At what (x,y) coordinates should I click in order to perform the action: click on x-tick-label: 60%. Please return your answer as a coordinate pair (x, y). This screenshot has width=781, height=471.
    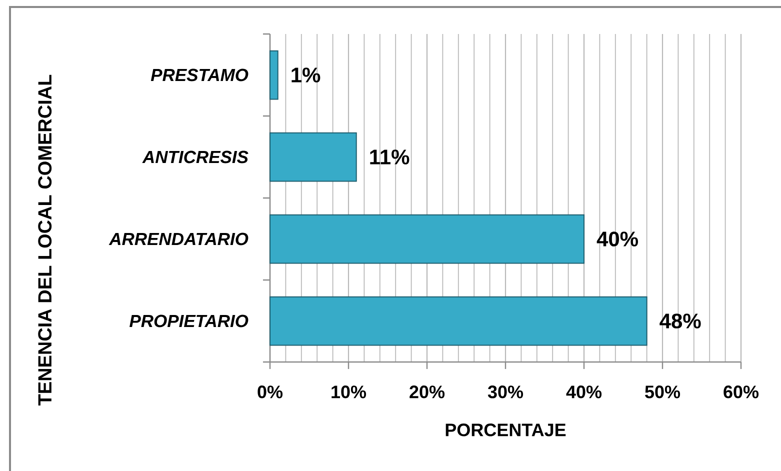
    Looking at the image, I should click on (741, 392).